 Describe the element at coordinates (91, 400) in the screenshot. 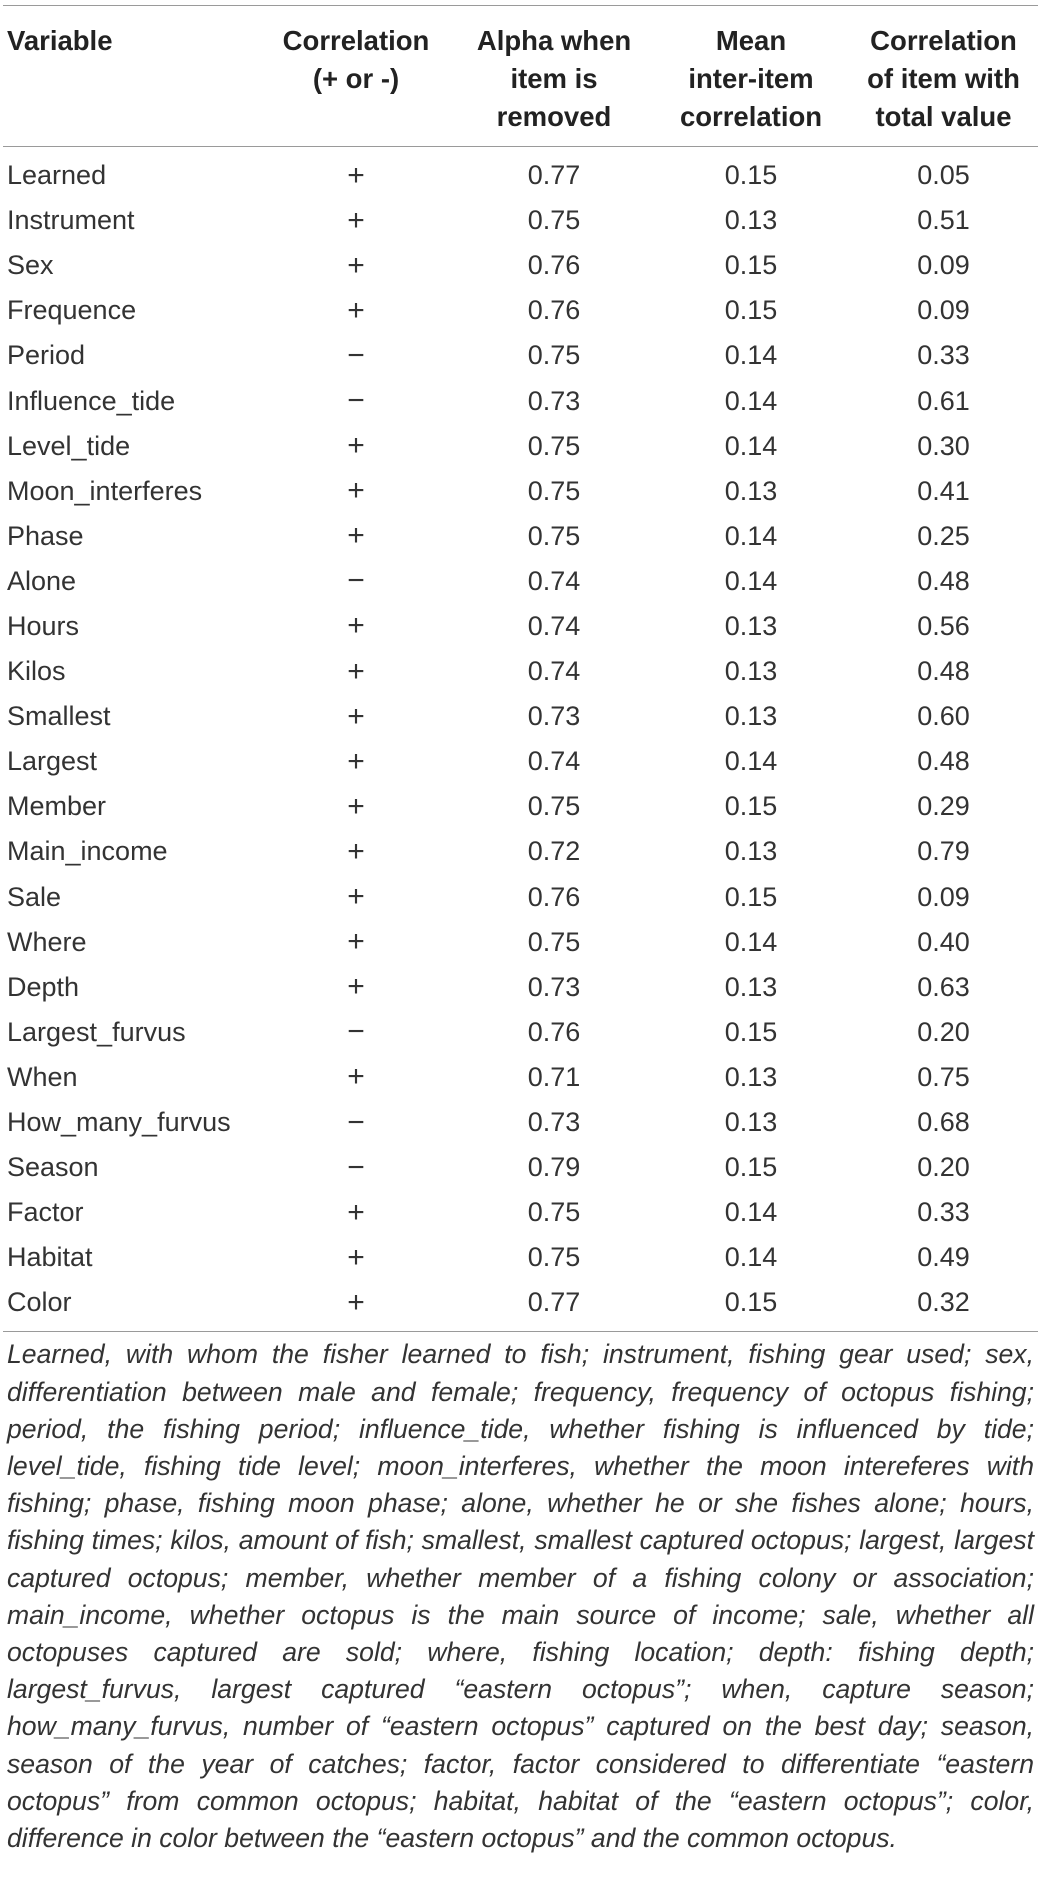

I see `variable-cell: Influence_tide` at that location.